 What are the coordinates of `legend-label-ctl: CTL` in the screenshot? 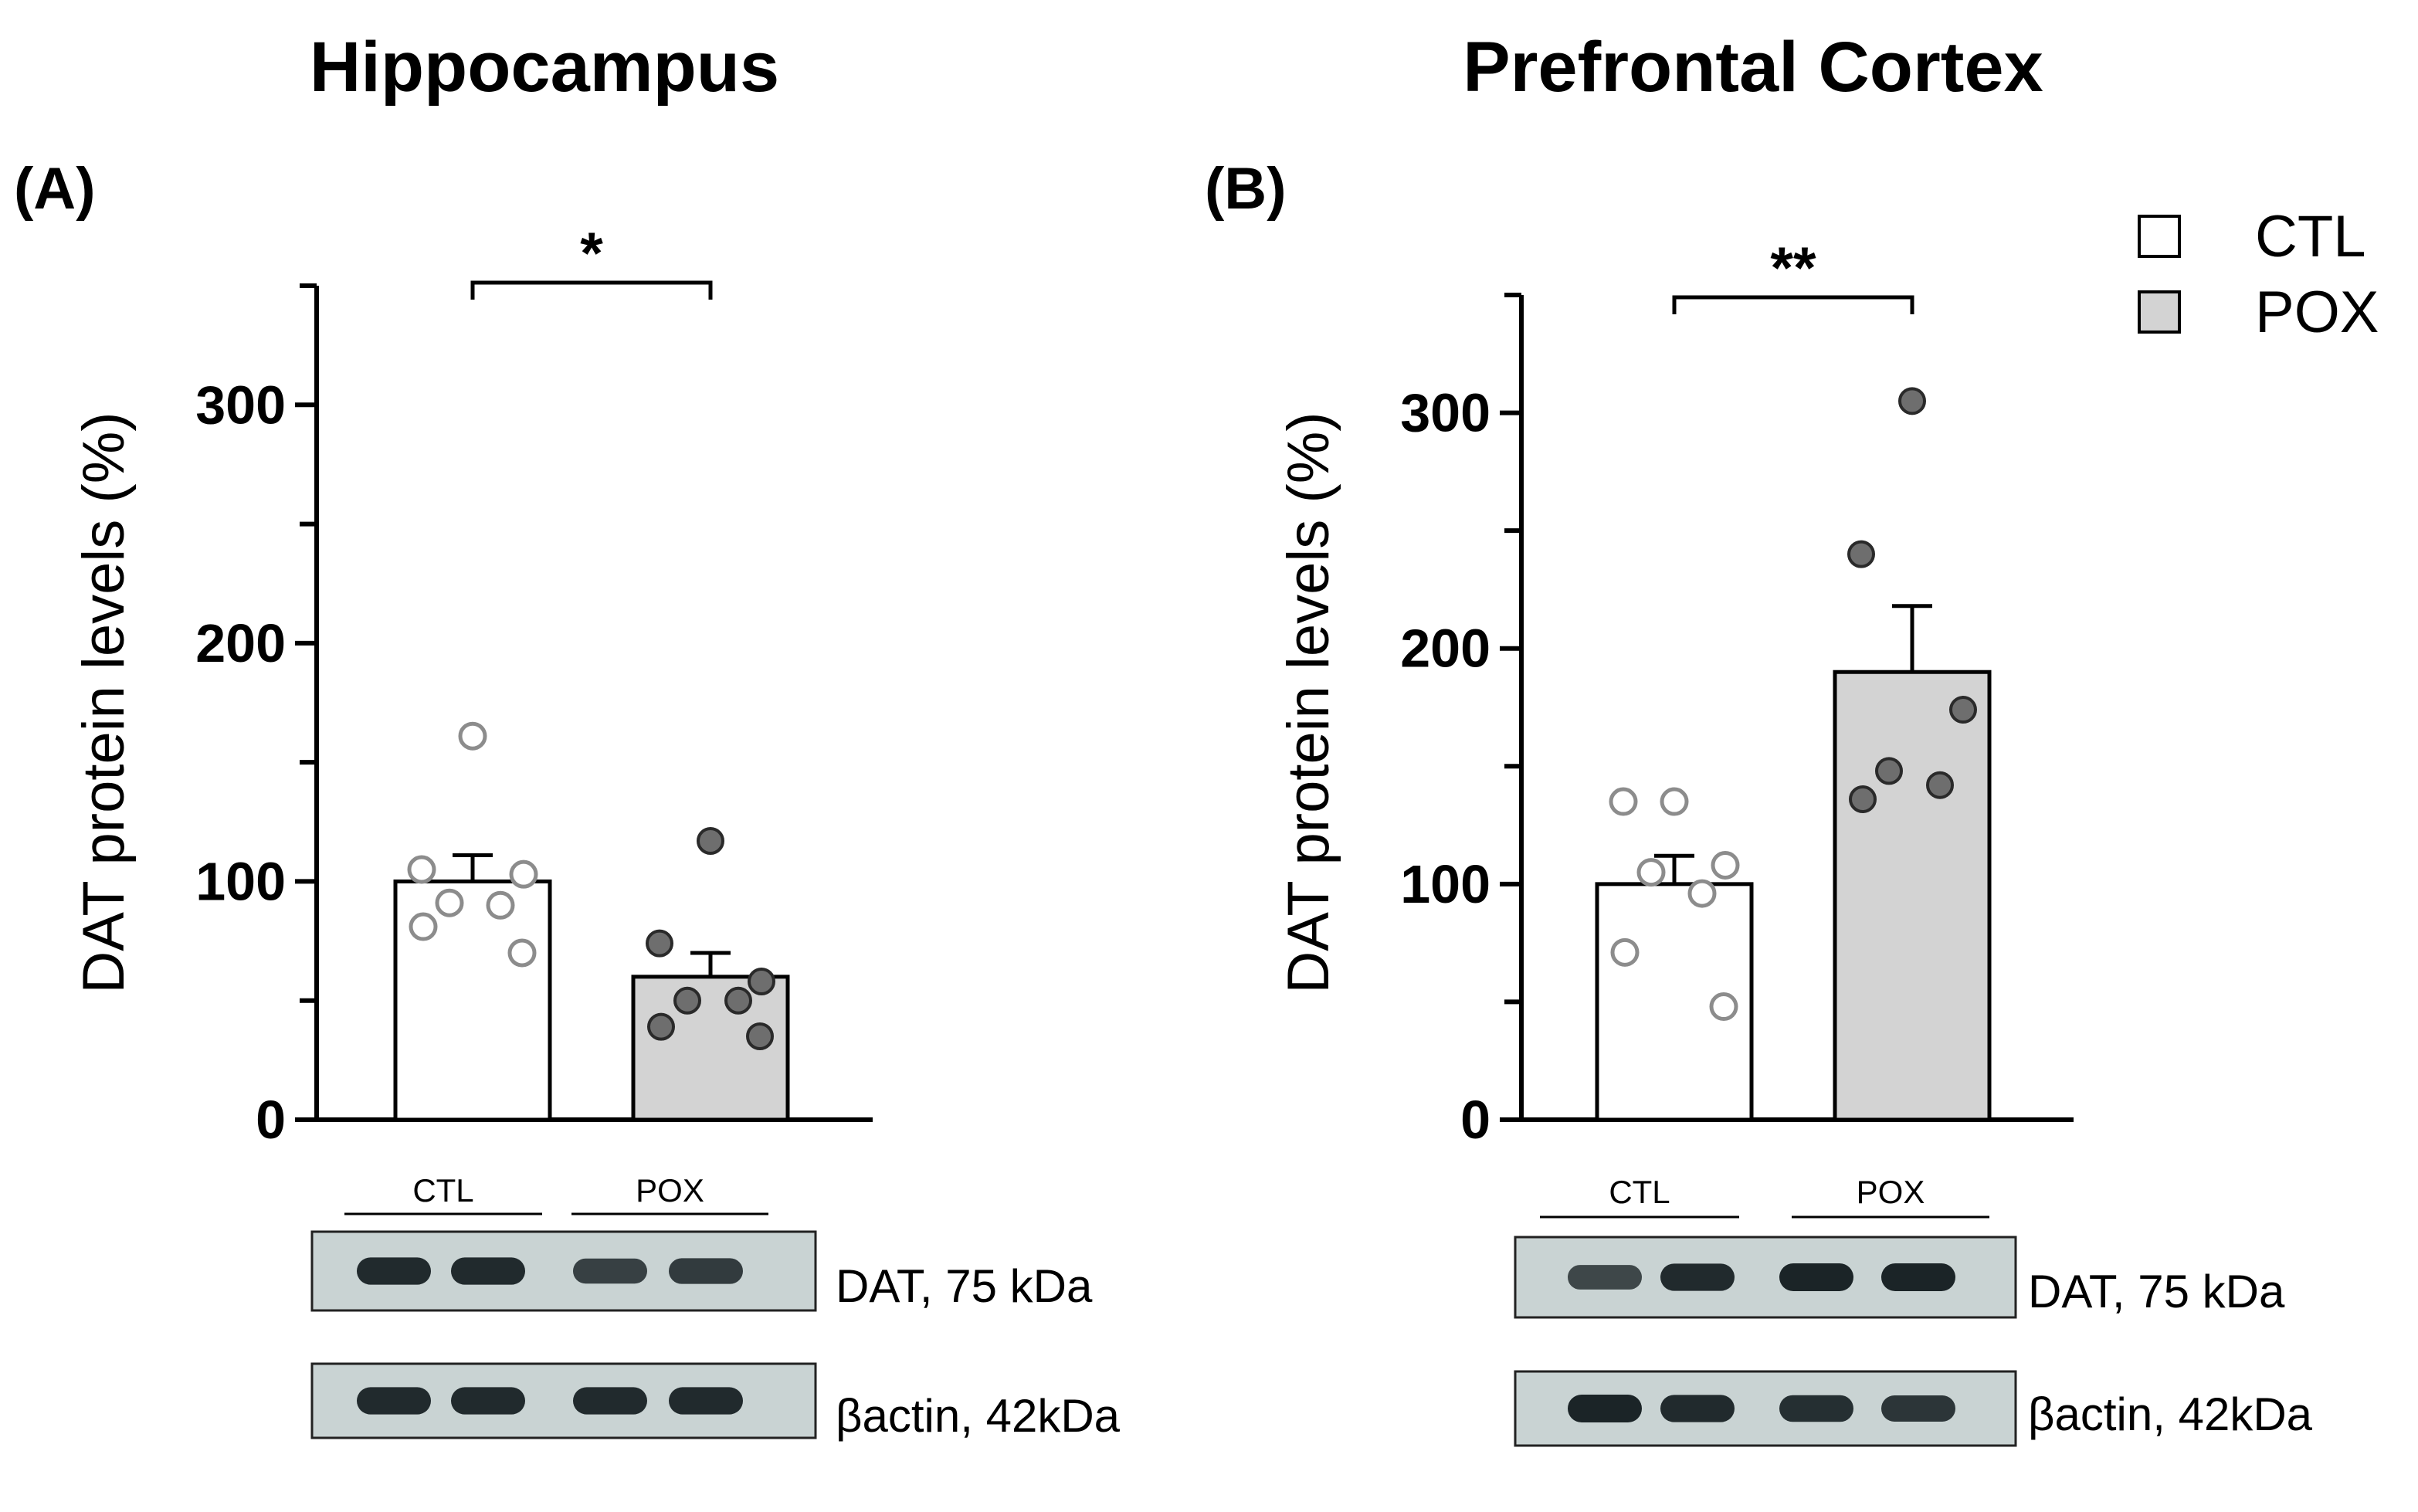 It's located at (2310, 237).